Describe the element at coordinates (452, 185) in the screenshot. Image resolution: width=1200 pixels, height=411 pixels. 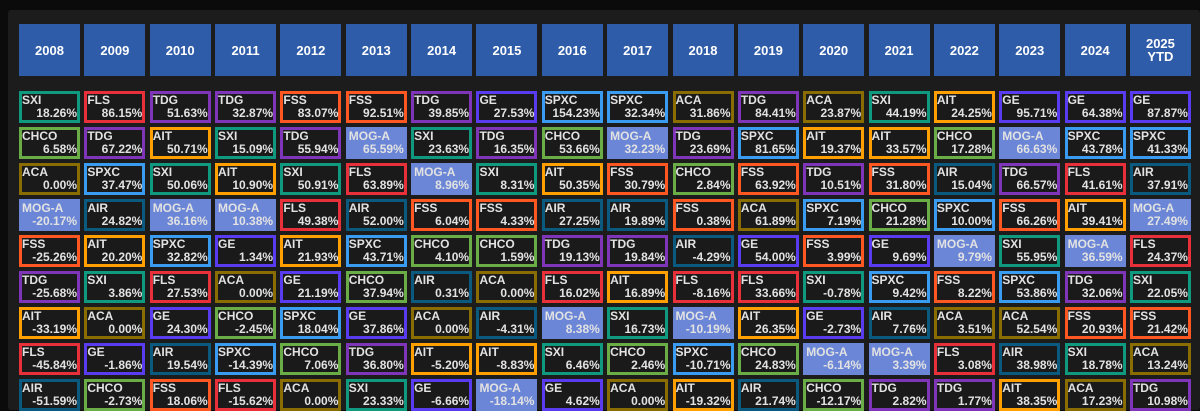
I see `return-value: 8.96%` at that location.